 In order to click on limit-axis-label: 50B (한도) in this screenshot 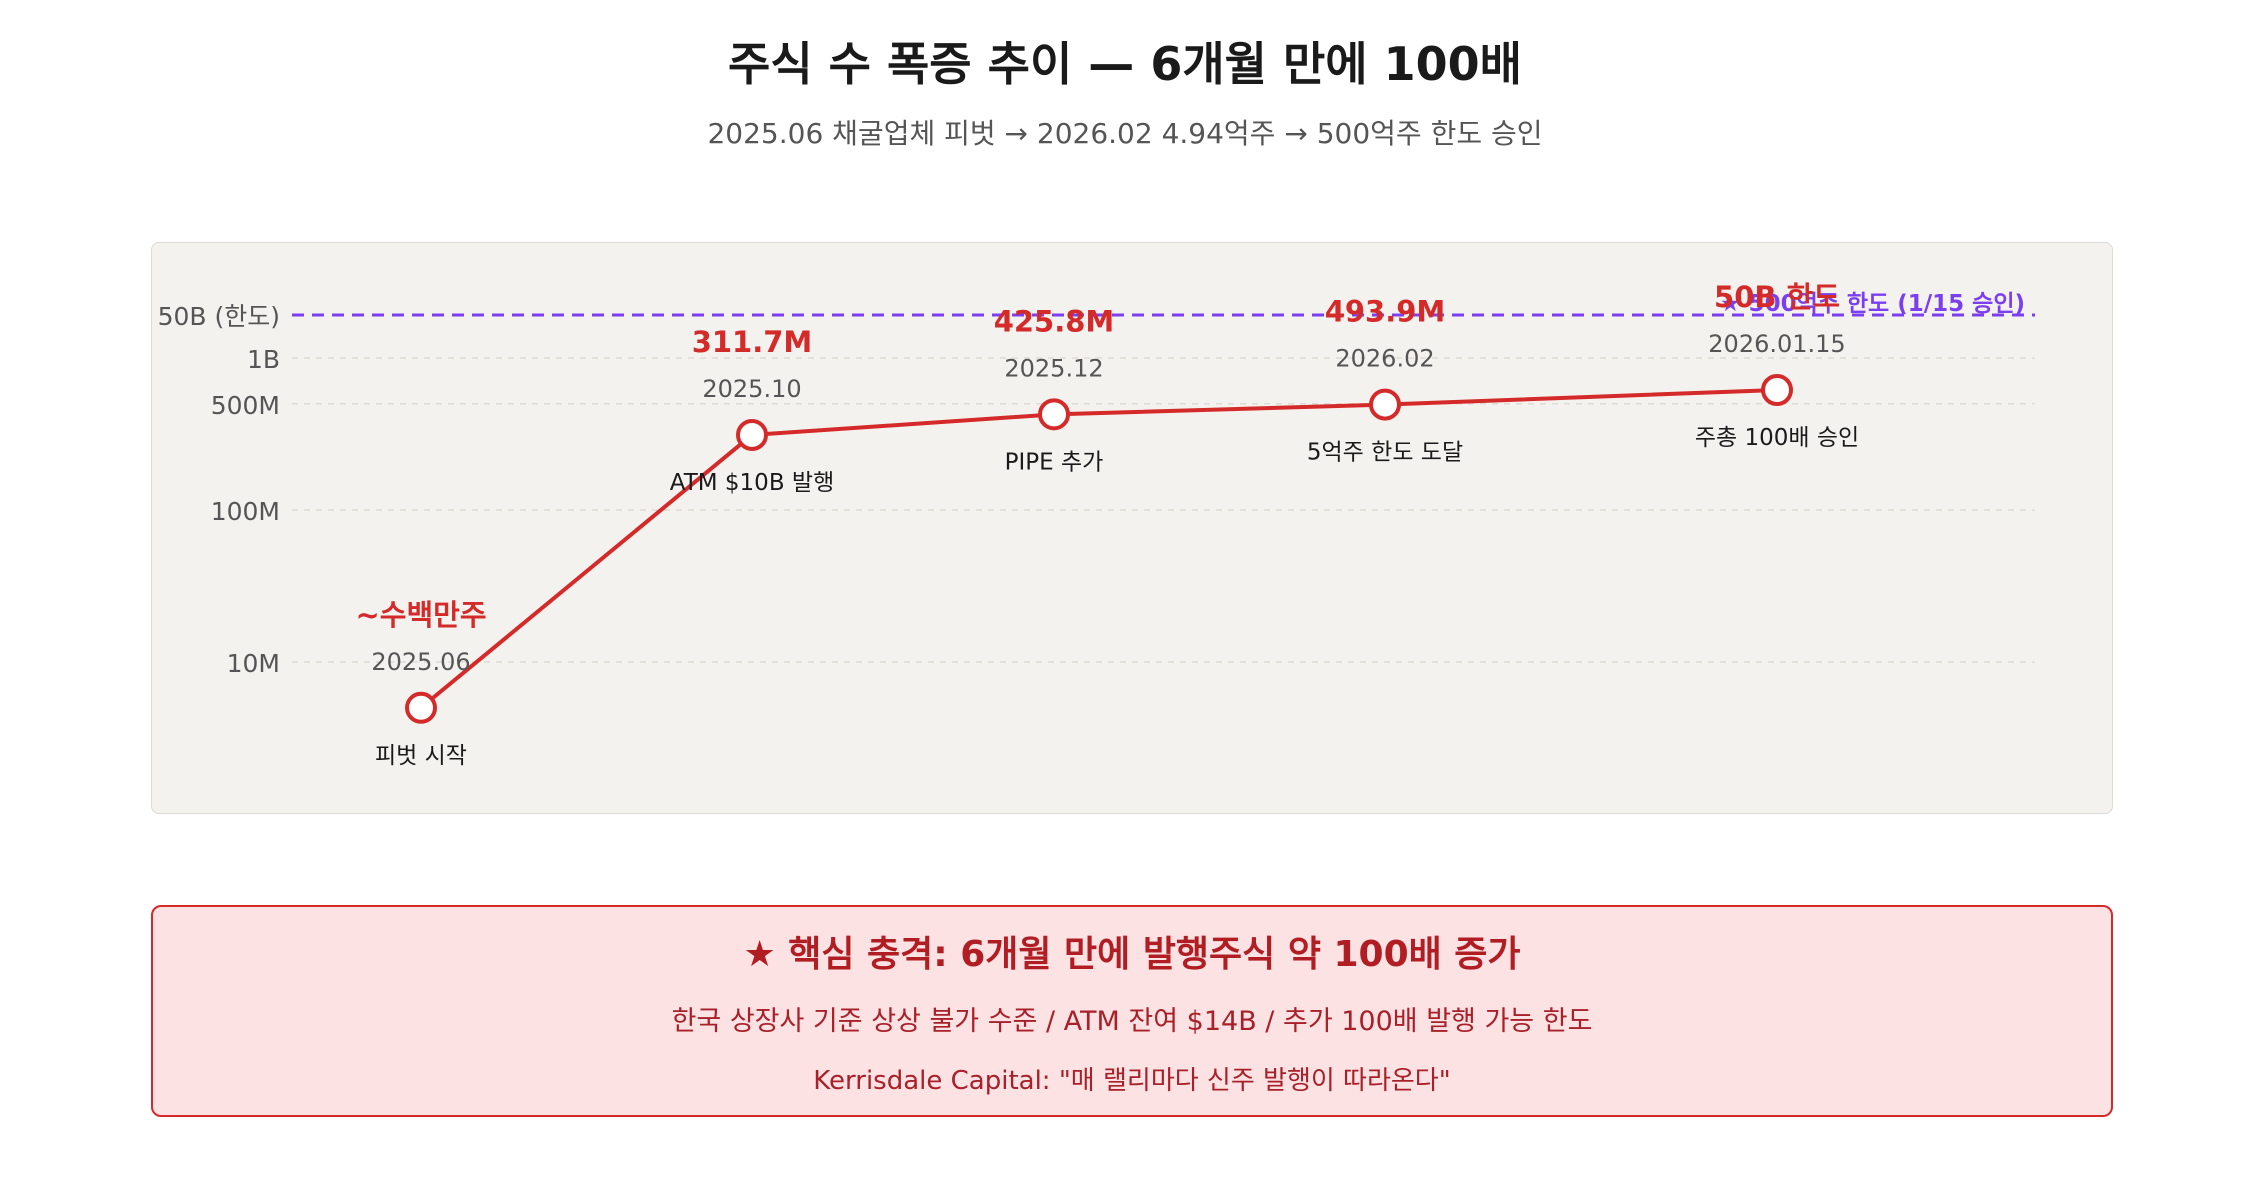, I will do `click(219, 316)`.